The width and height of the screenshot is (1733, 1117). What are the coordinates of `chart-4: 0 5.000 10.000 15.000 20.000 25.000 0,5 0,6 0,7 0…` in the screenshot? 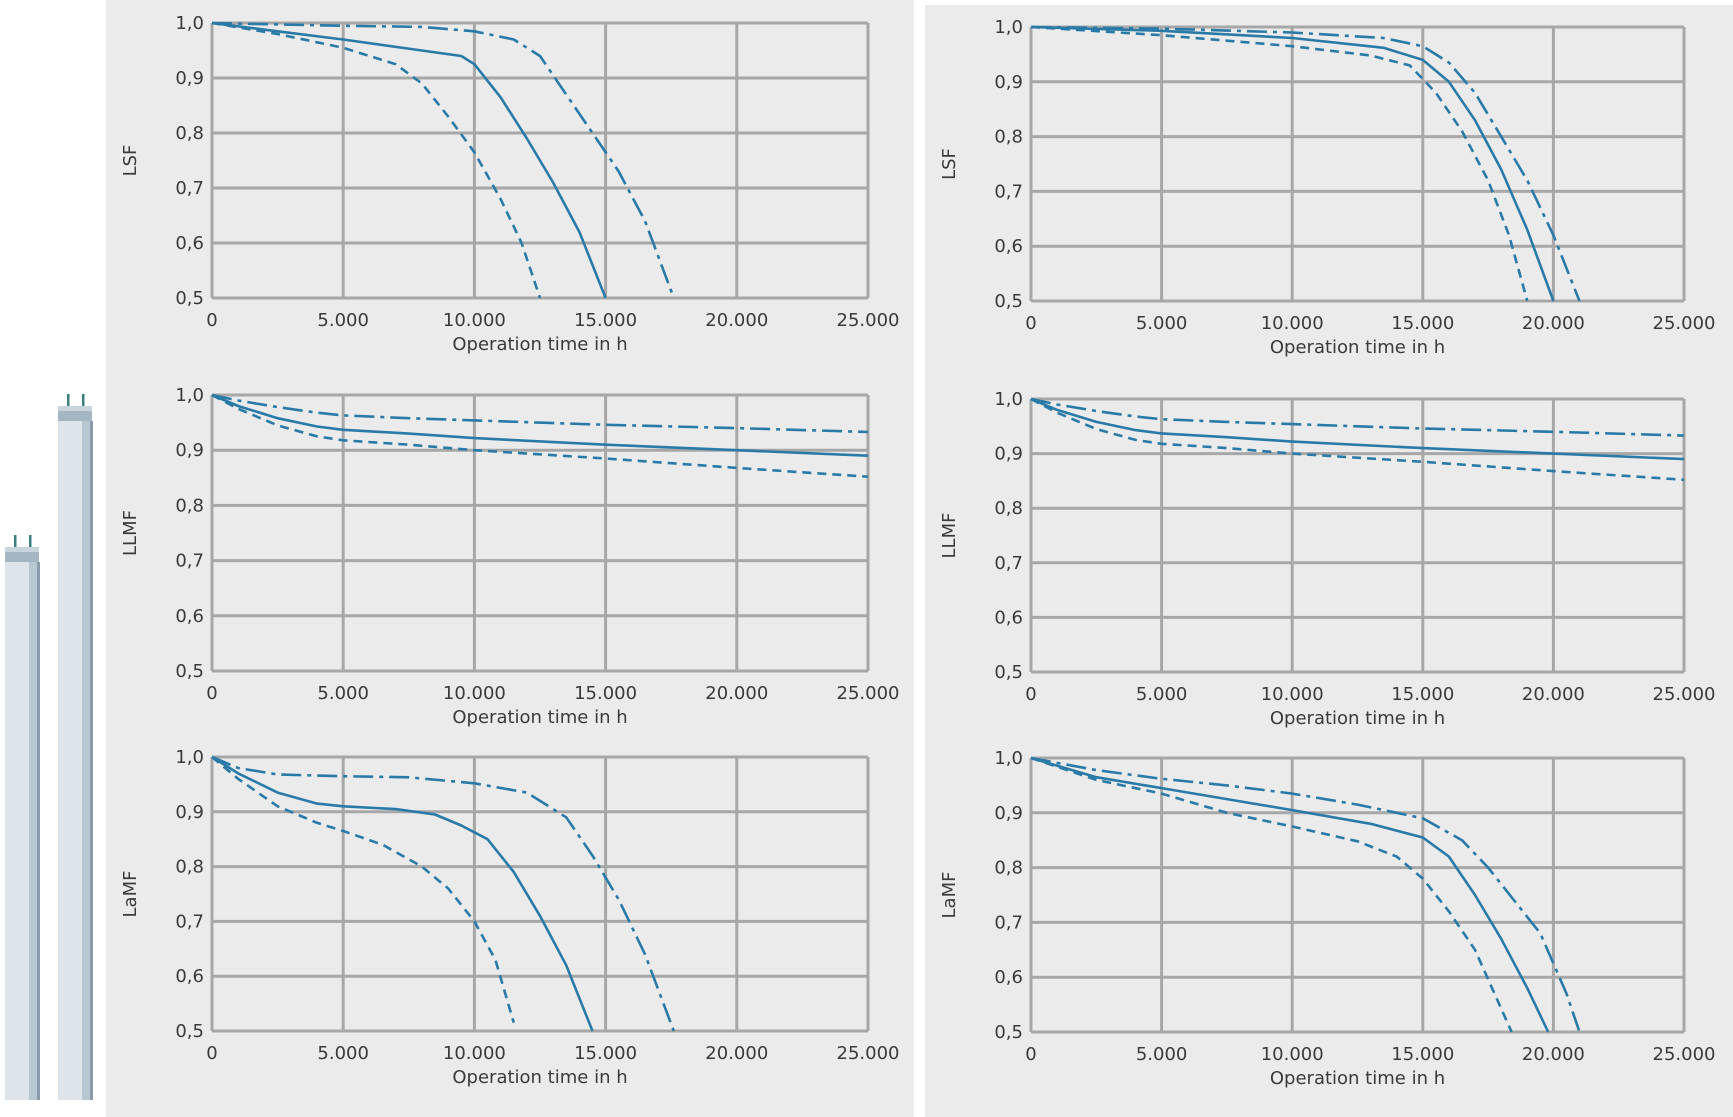 It's located at (1327, 559).